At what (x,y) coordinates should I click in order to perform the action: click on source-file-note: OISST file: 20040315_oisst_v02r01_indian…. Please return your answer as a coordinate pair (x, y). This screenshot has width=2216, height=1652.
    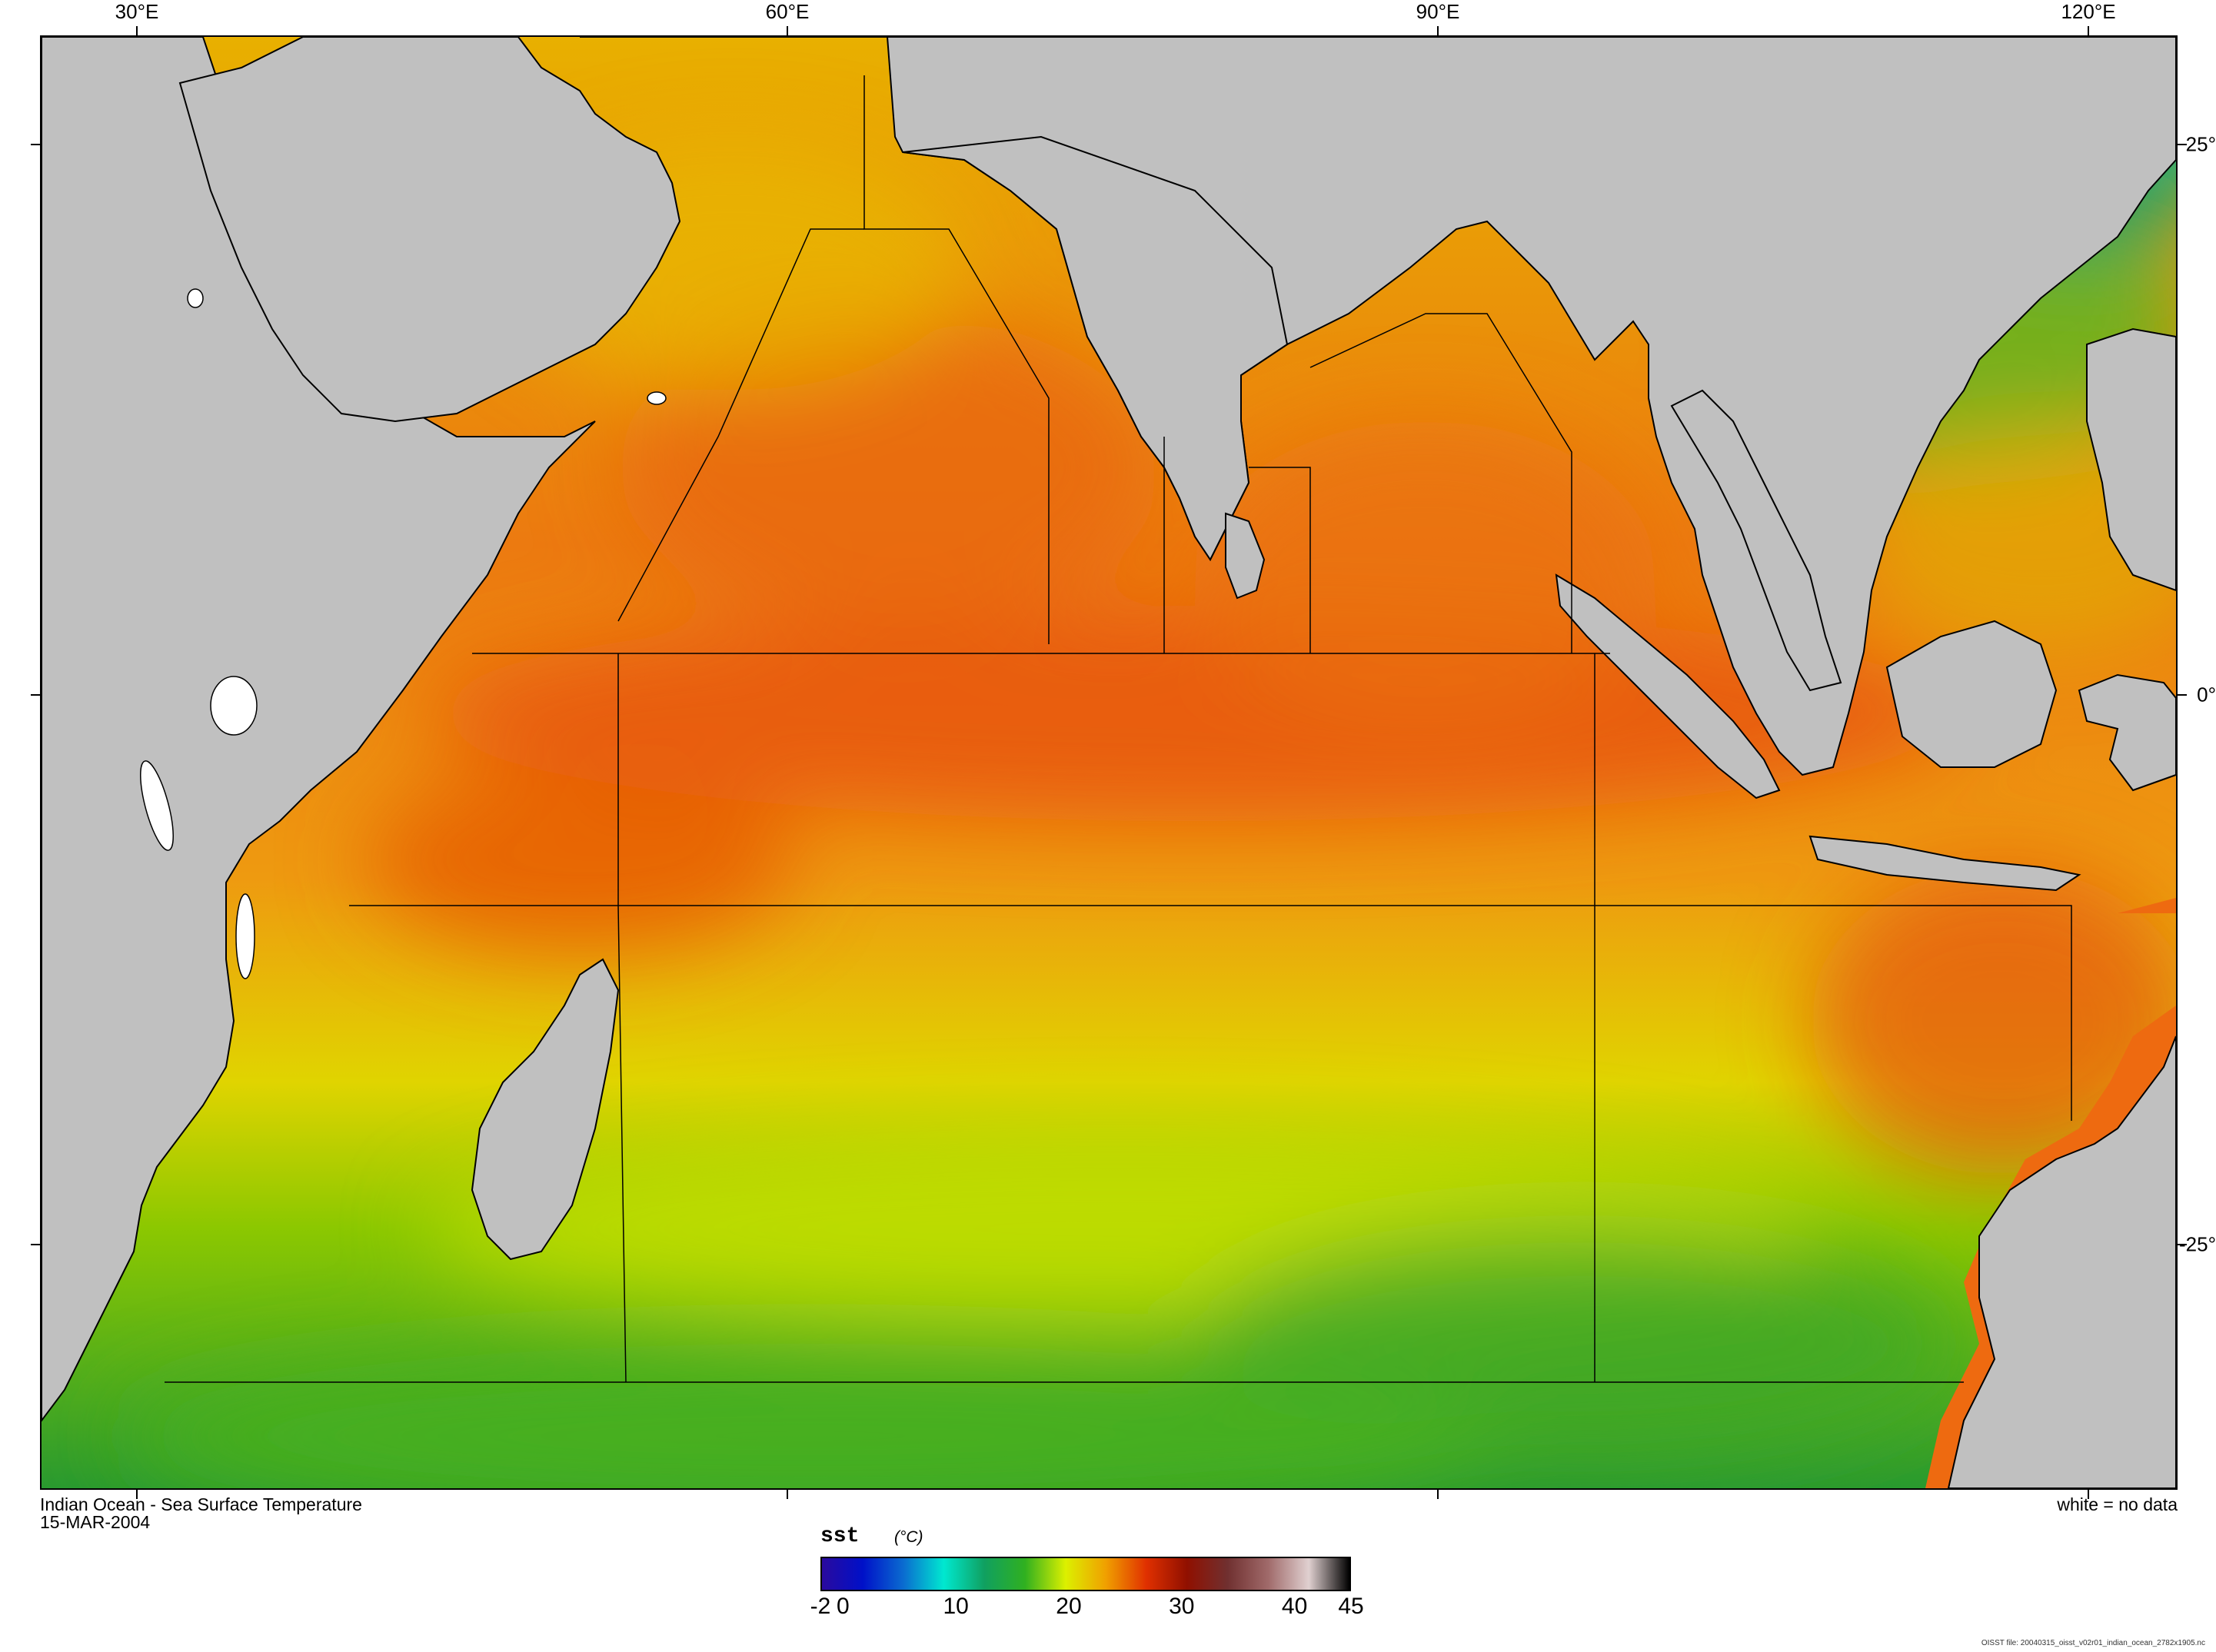
    Looking at the image, I should click on (2093, 1643).